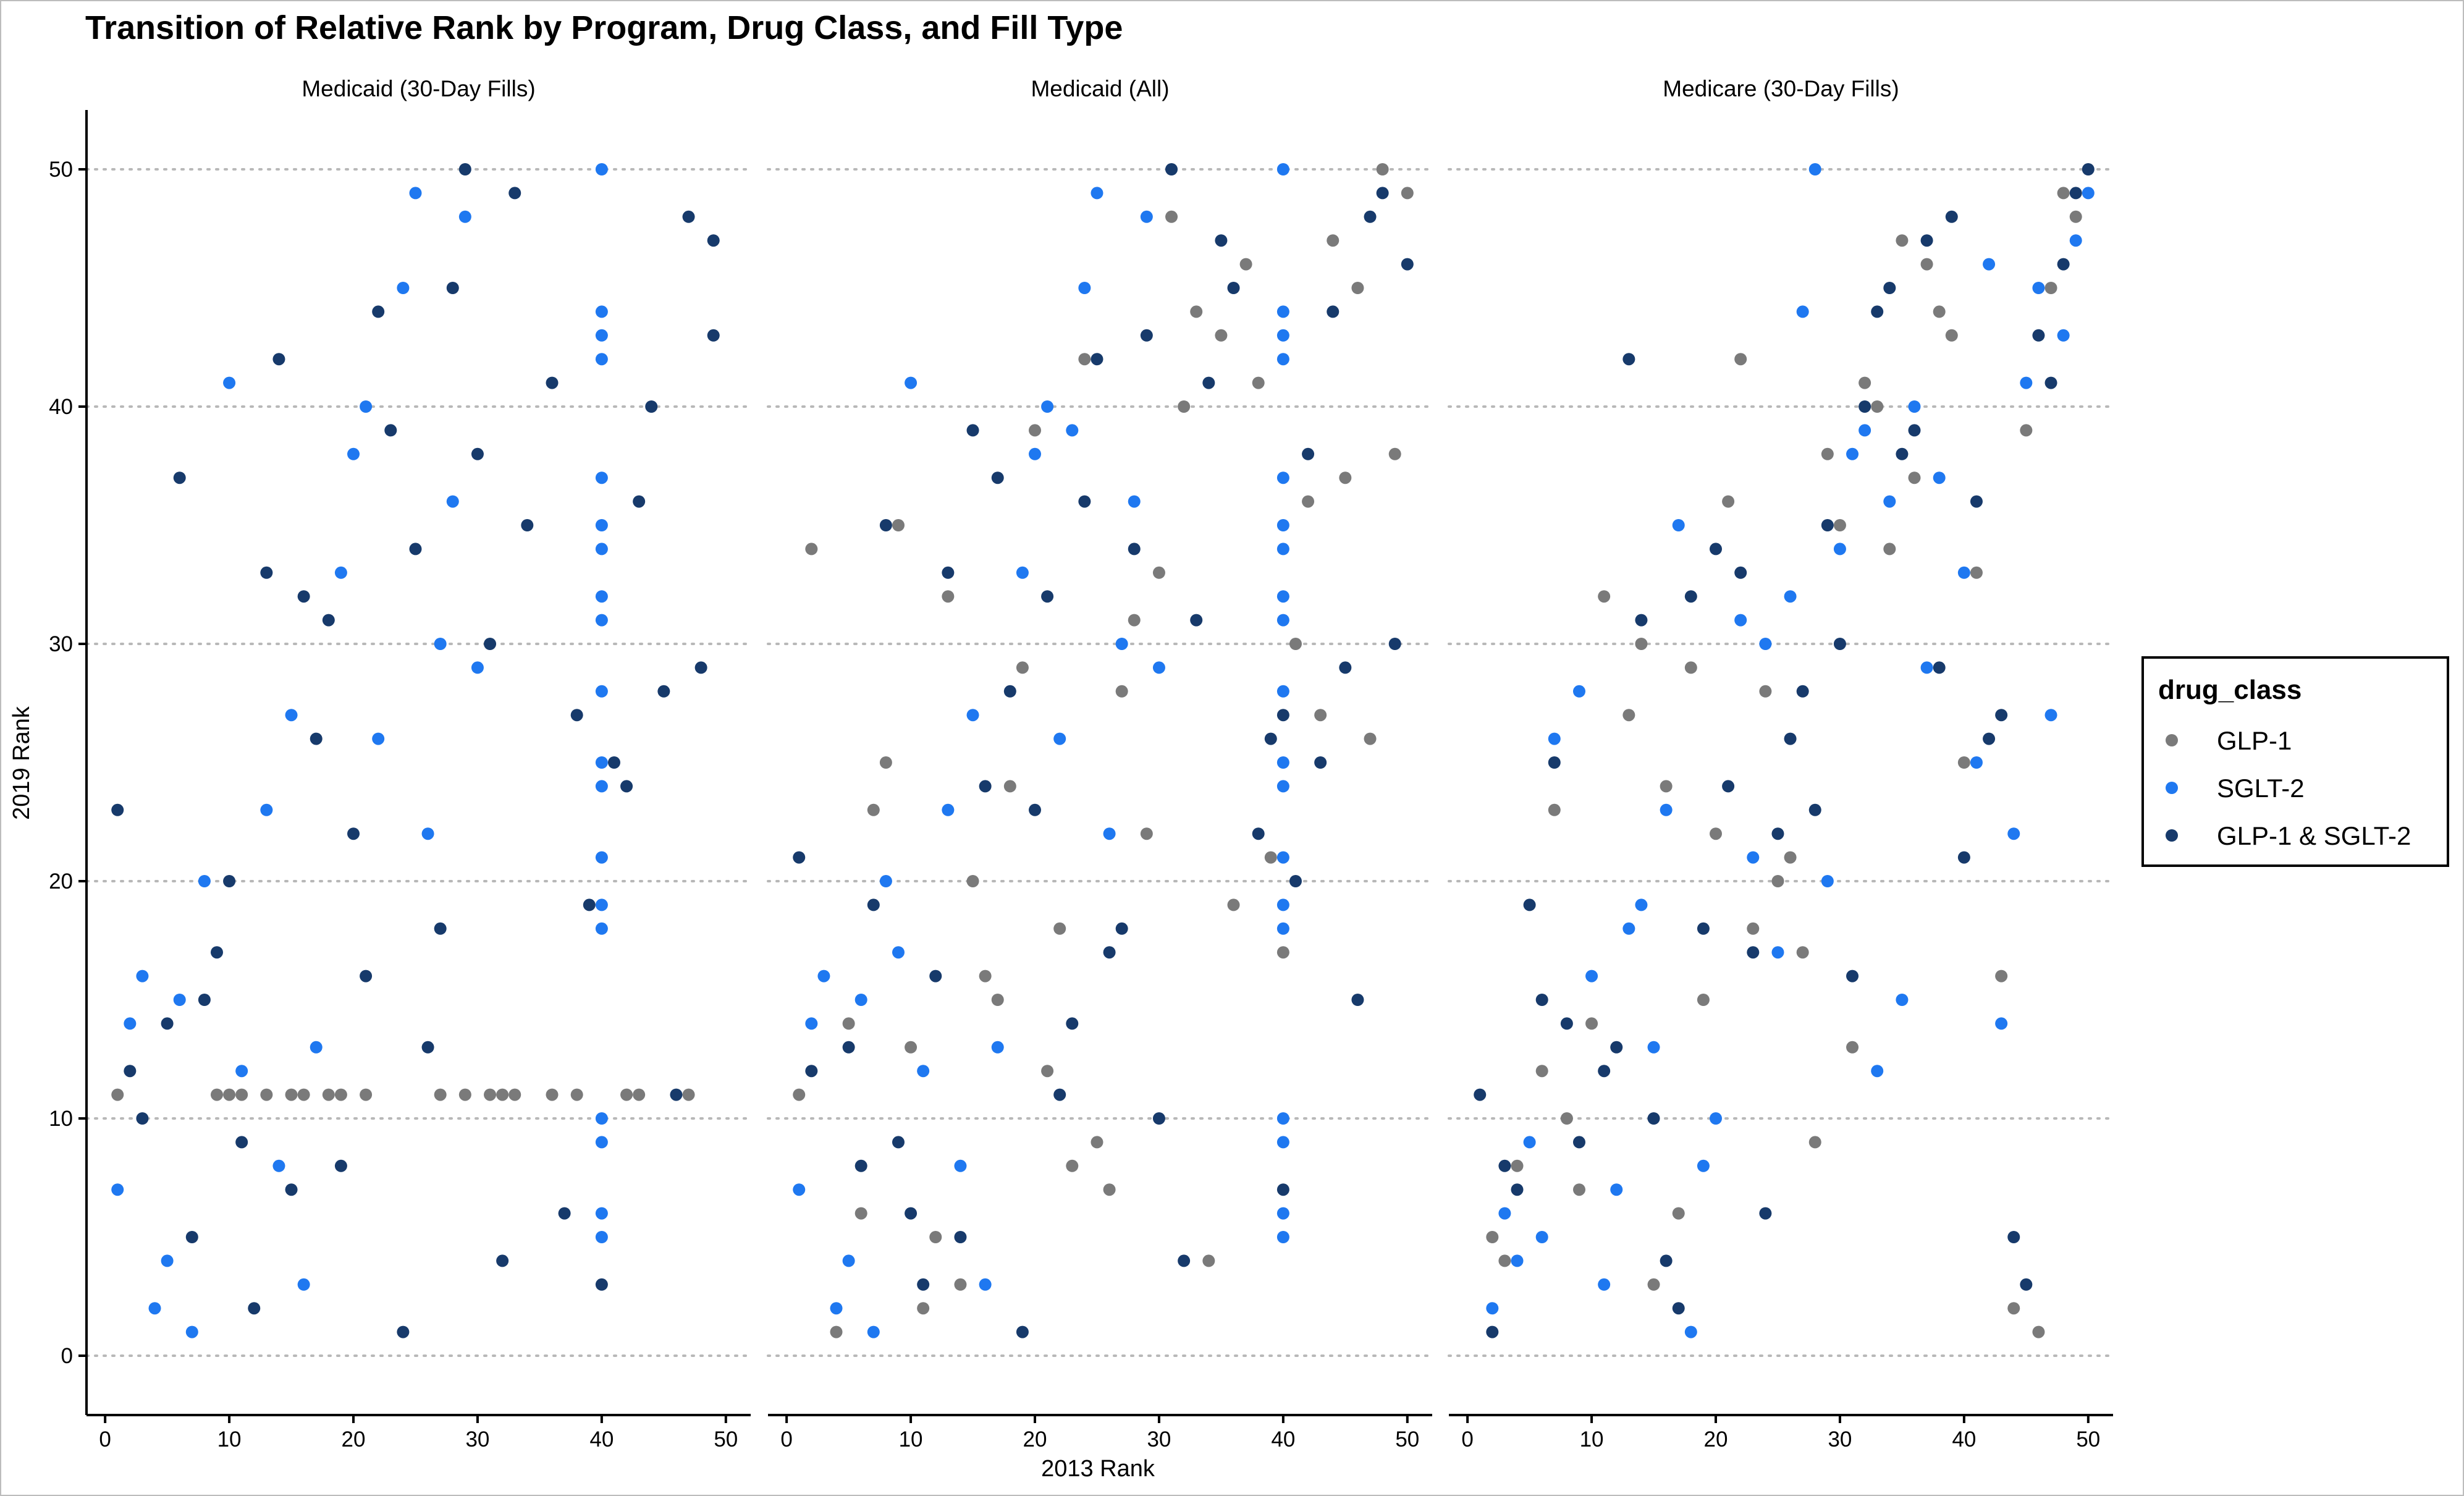 The image size is (2464, 1496). Describe the element at coordinates (2314, 835) in the screenshot. I see `legend-entry-label: GLP-1 & SGLT-2` at that location.